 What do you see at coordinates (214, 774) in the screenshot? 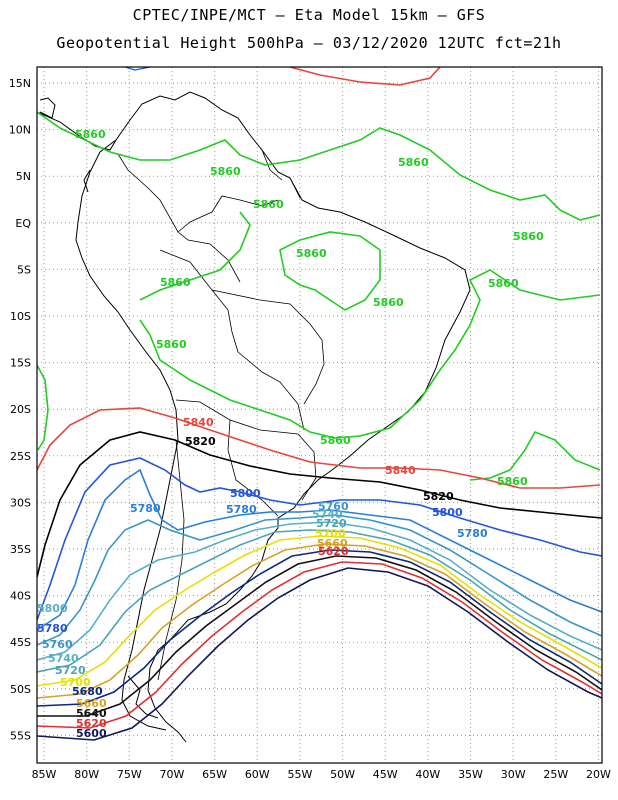
I see `longitude-tick-label: 65W` at bounding box center [214, 774].